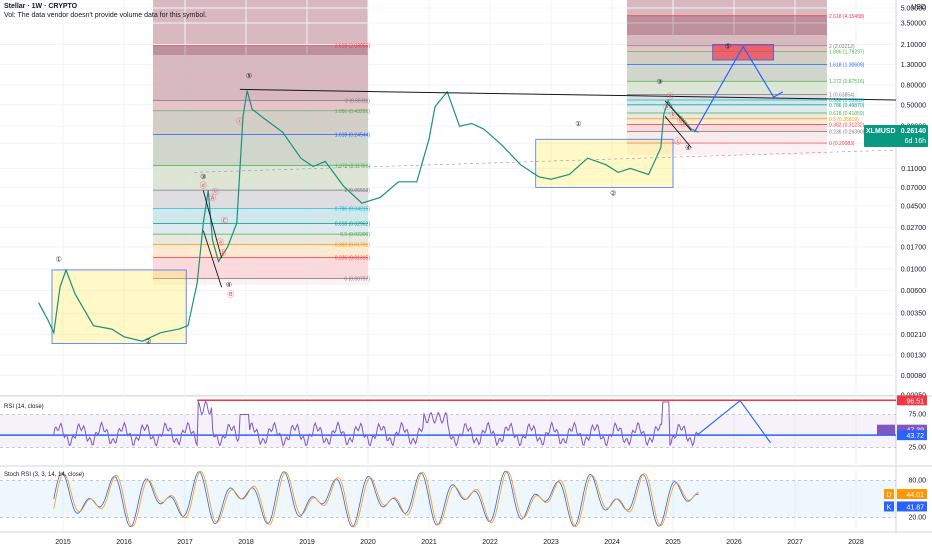 The image size is (932, 555). What do you see at coordinates (673, 114) in the screenshot?
I see `wave-label: ⓑ` at bounding box center [673, 114].